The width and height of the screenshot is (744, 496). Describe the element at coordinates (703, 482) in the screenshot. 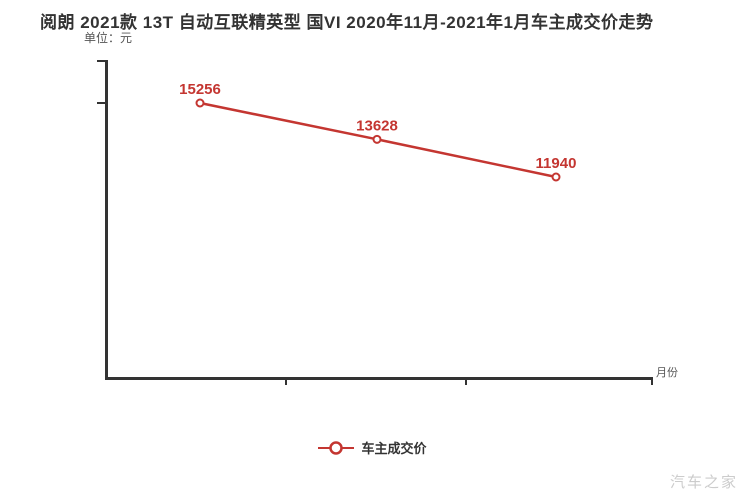

I see `autohome-watermark: 汽车之家` at that location.